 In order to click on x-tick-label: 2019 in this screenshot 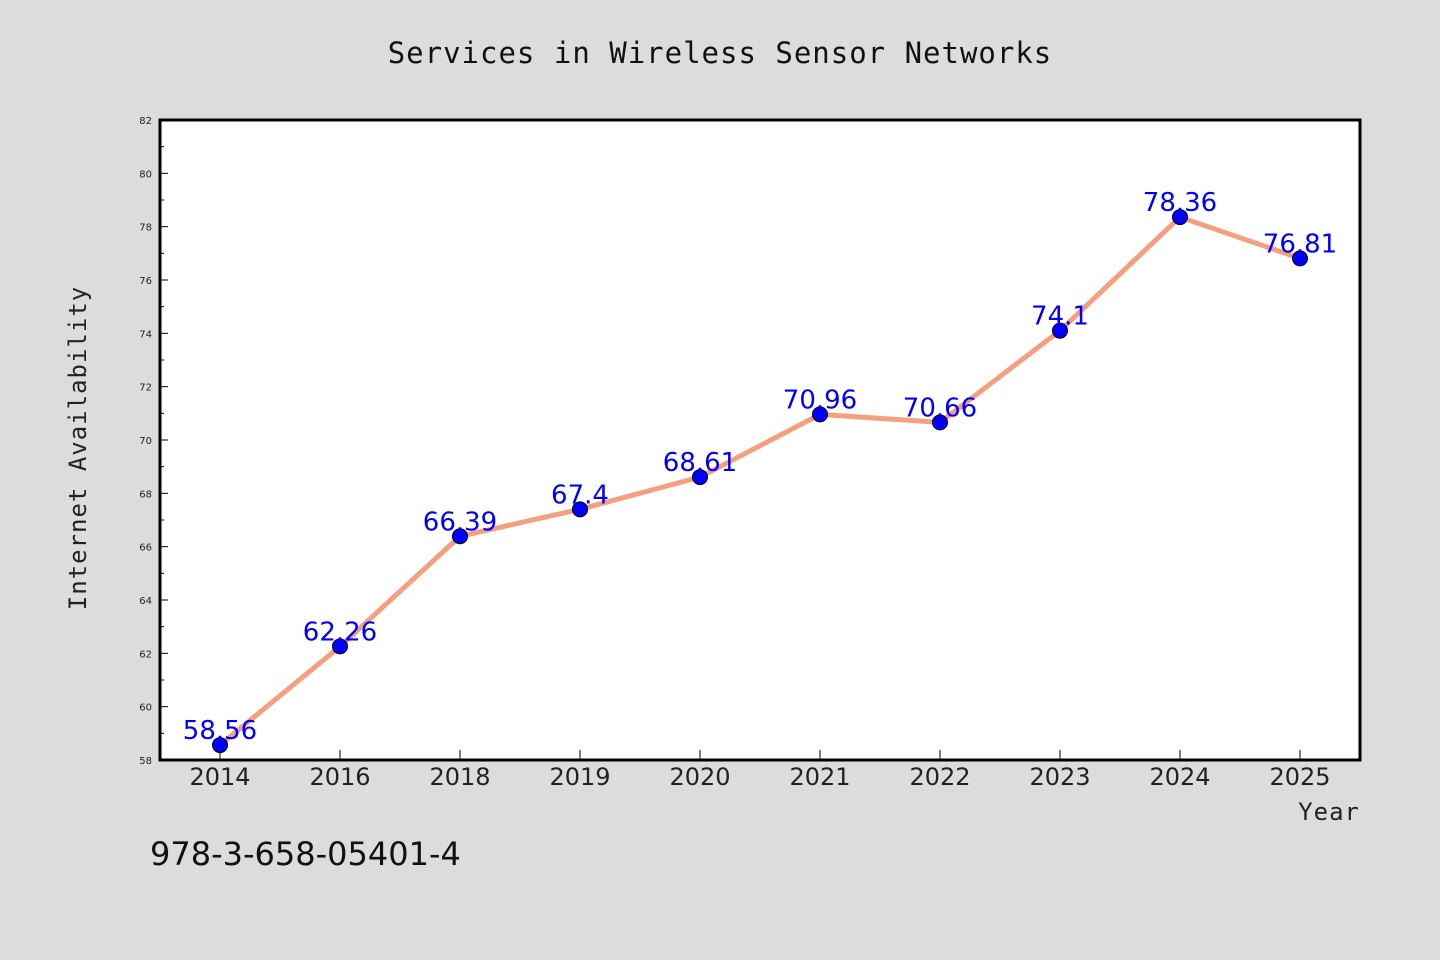, I will do `click(579, 777)`.